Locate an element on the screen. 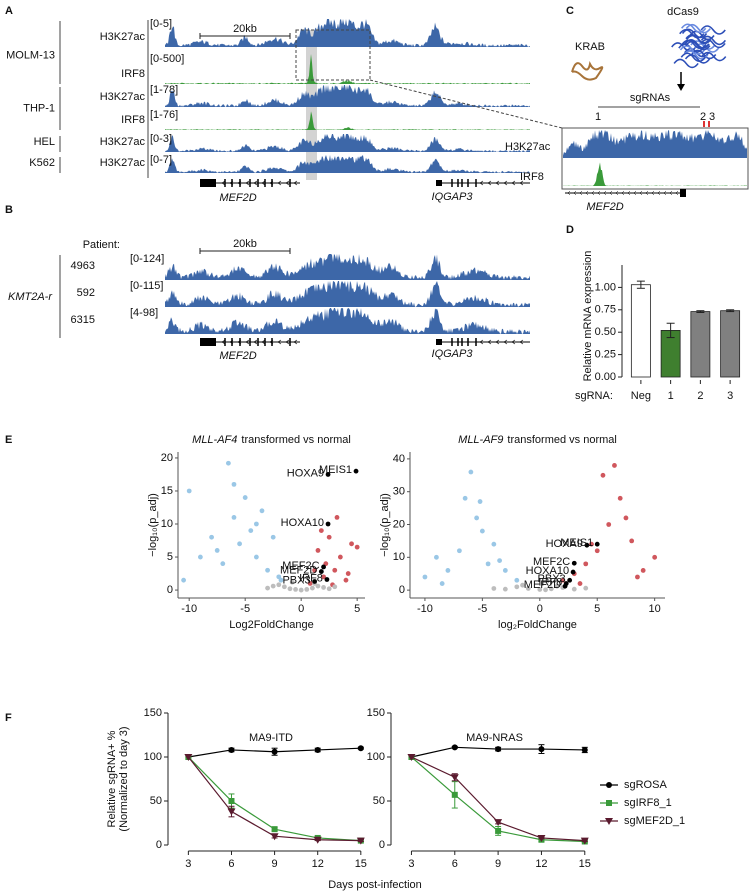  point-label: IRF8 is located at coordinates (550, 582).